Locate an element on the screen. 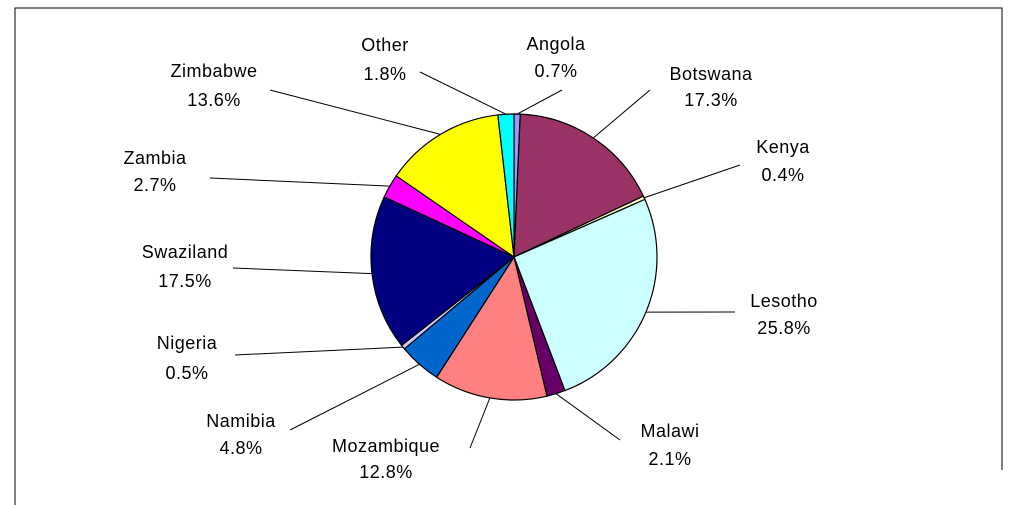  slice-label: Lesotho is located at coordinates (784, 301).